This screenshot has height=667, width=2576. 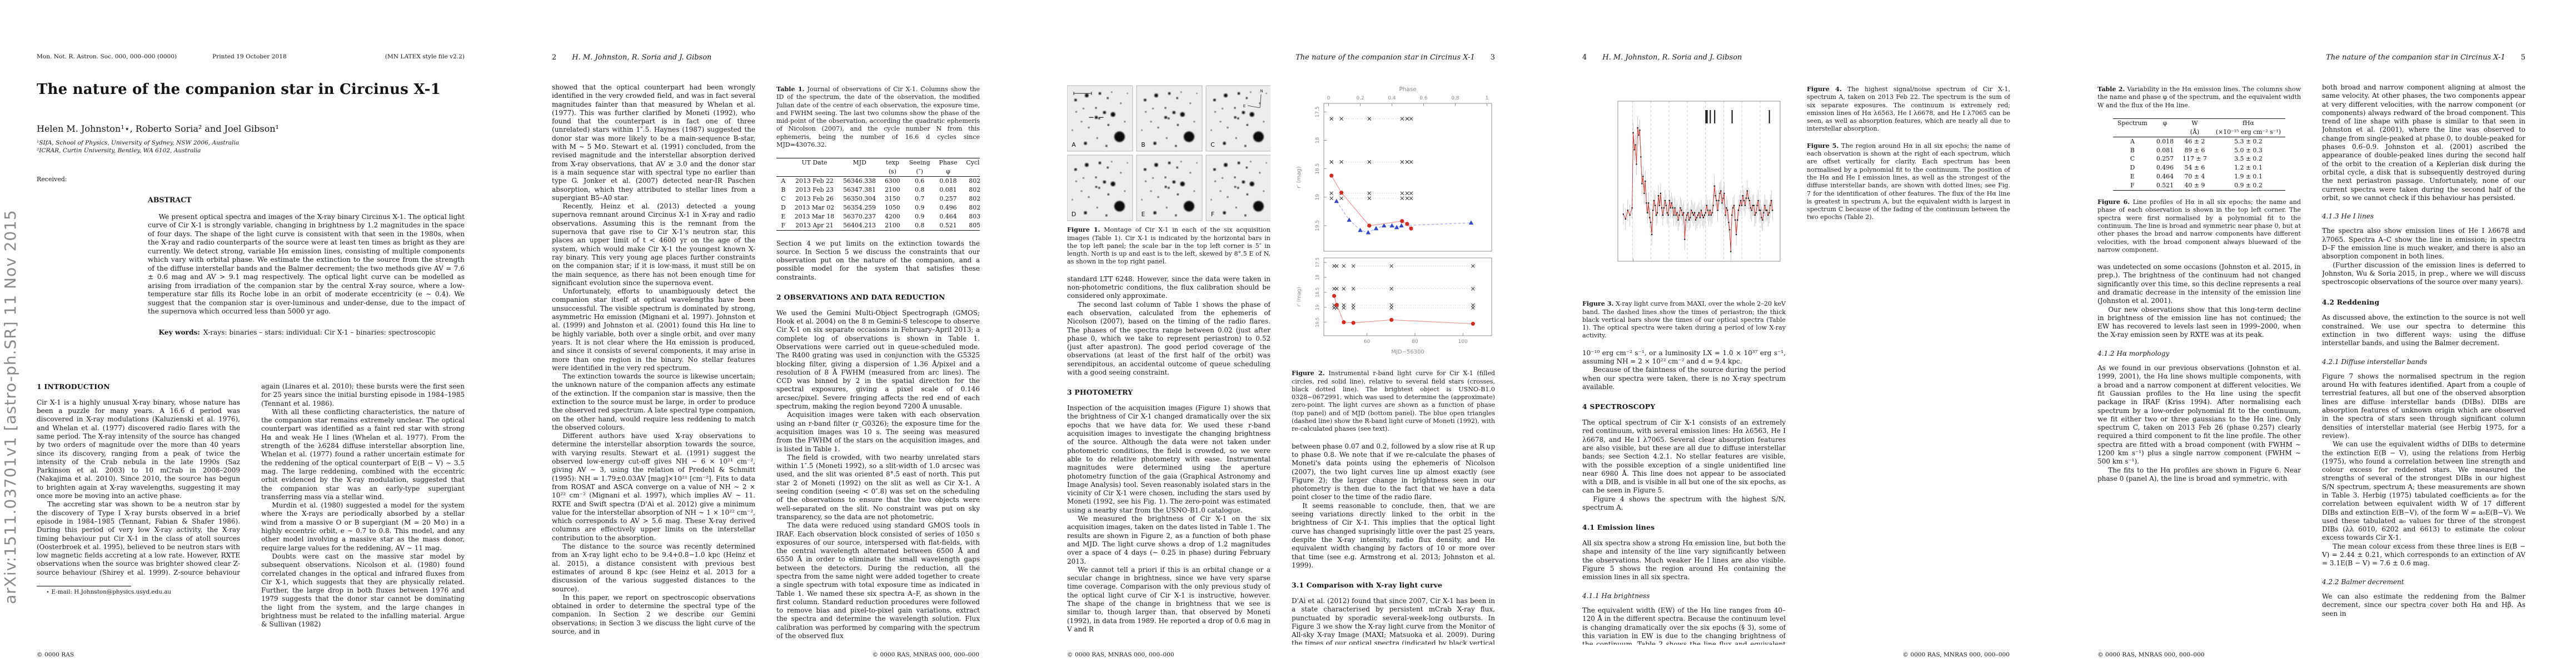 I want to click on page-number: 4, so click(x=1584, y=57).